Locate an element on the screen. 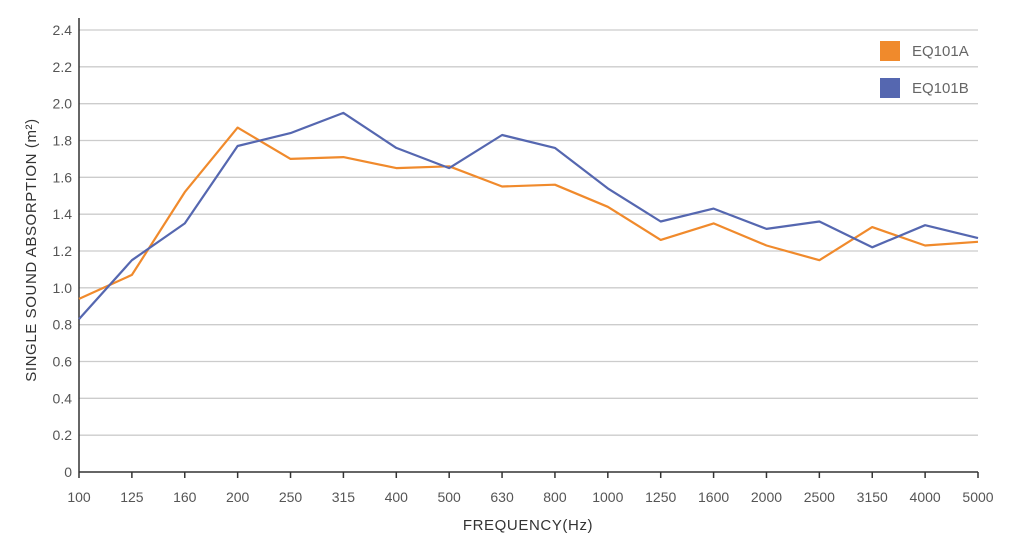  x-tick-label: 160 is located at coordinates (185, 497).